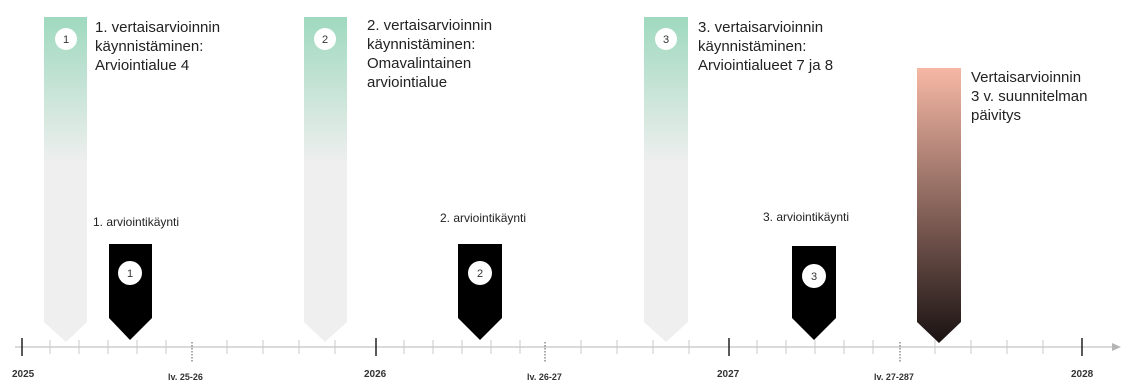 The width and height of the screenshot is (1123, 380). I want to click on visit-1: 1. arviointikäynti 1, so click(136, 277).